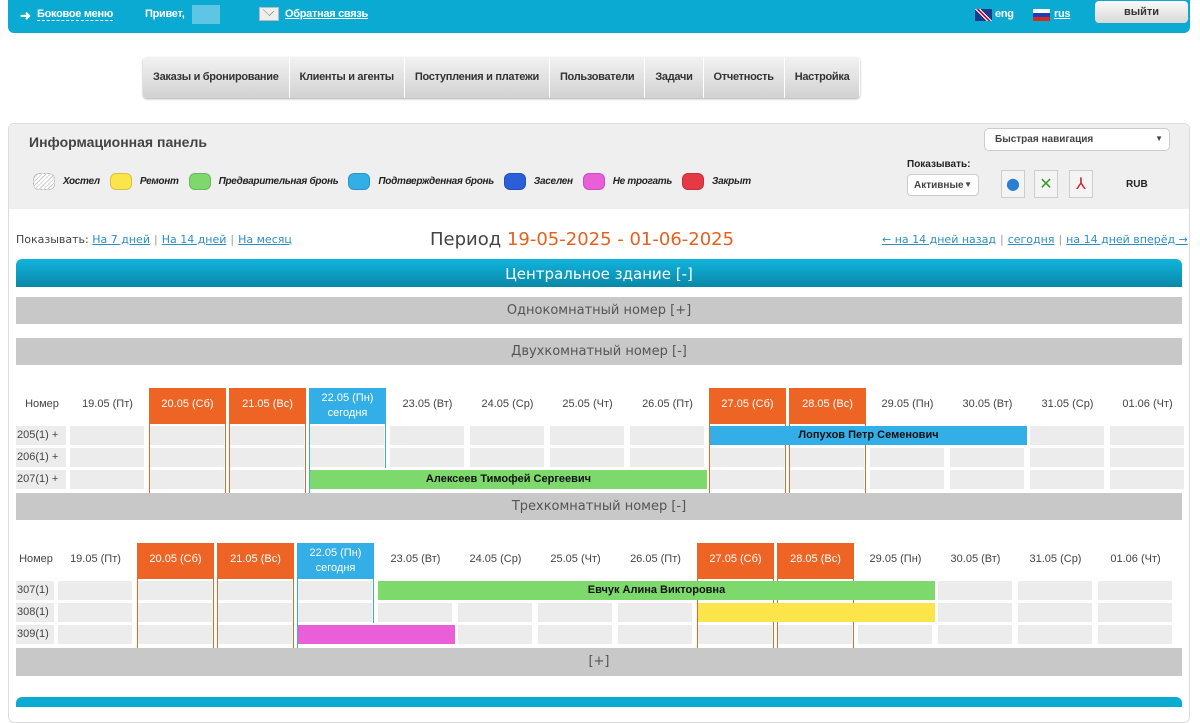  Describe the element at coordinates (477, 77) in the screenshot. I see `menu-payments: Поступления и платежи` at that location.